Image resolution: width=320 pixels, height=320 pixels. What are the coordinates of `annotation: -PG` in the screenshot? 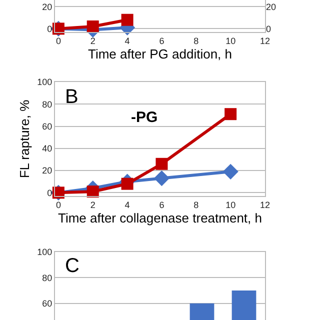 It's located at (144, 117).